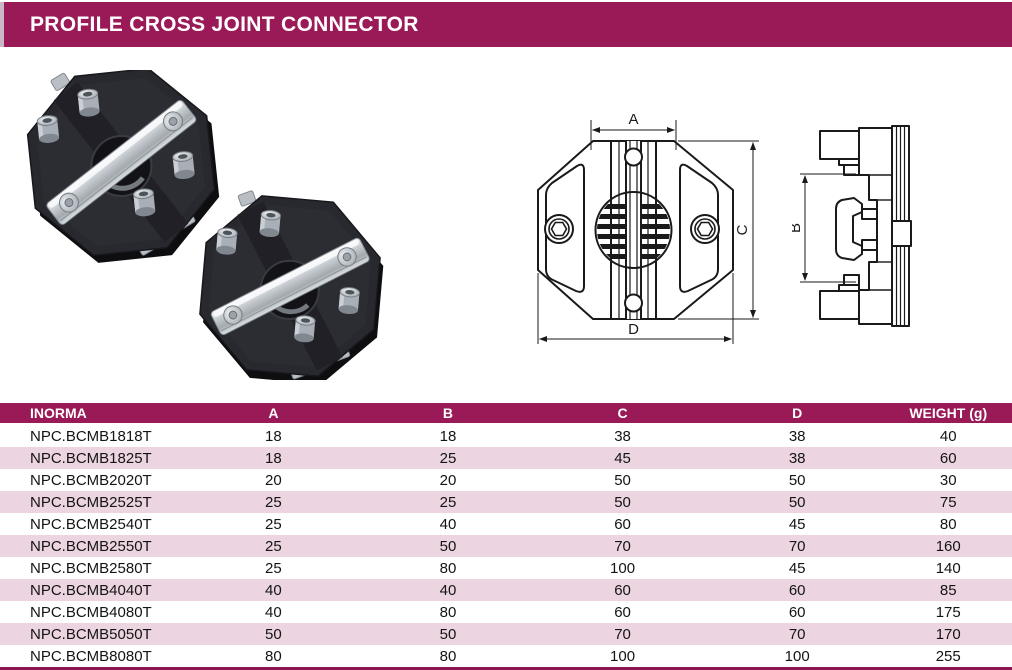 The image size is (1012, 670). I want to click on column-header: B, so click(448, 414).